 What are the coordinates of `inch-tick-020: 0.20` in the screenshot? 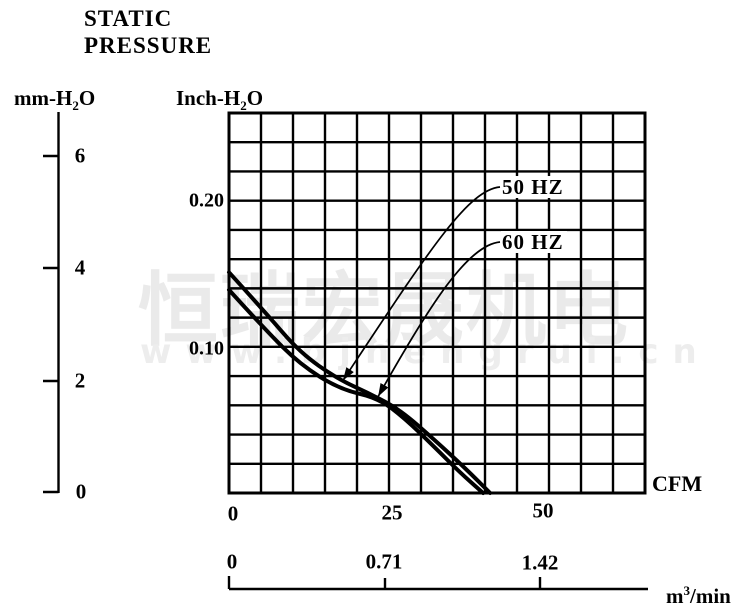 It's located at (206, 200).